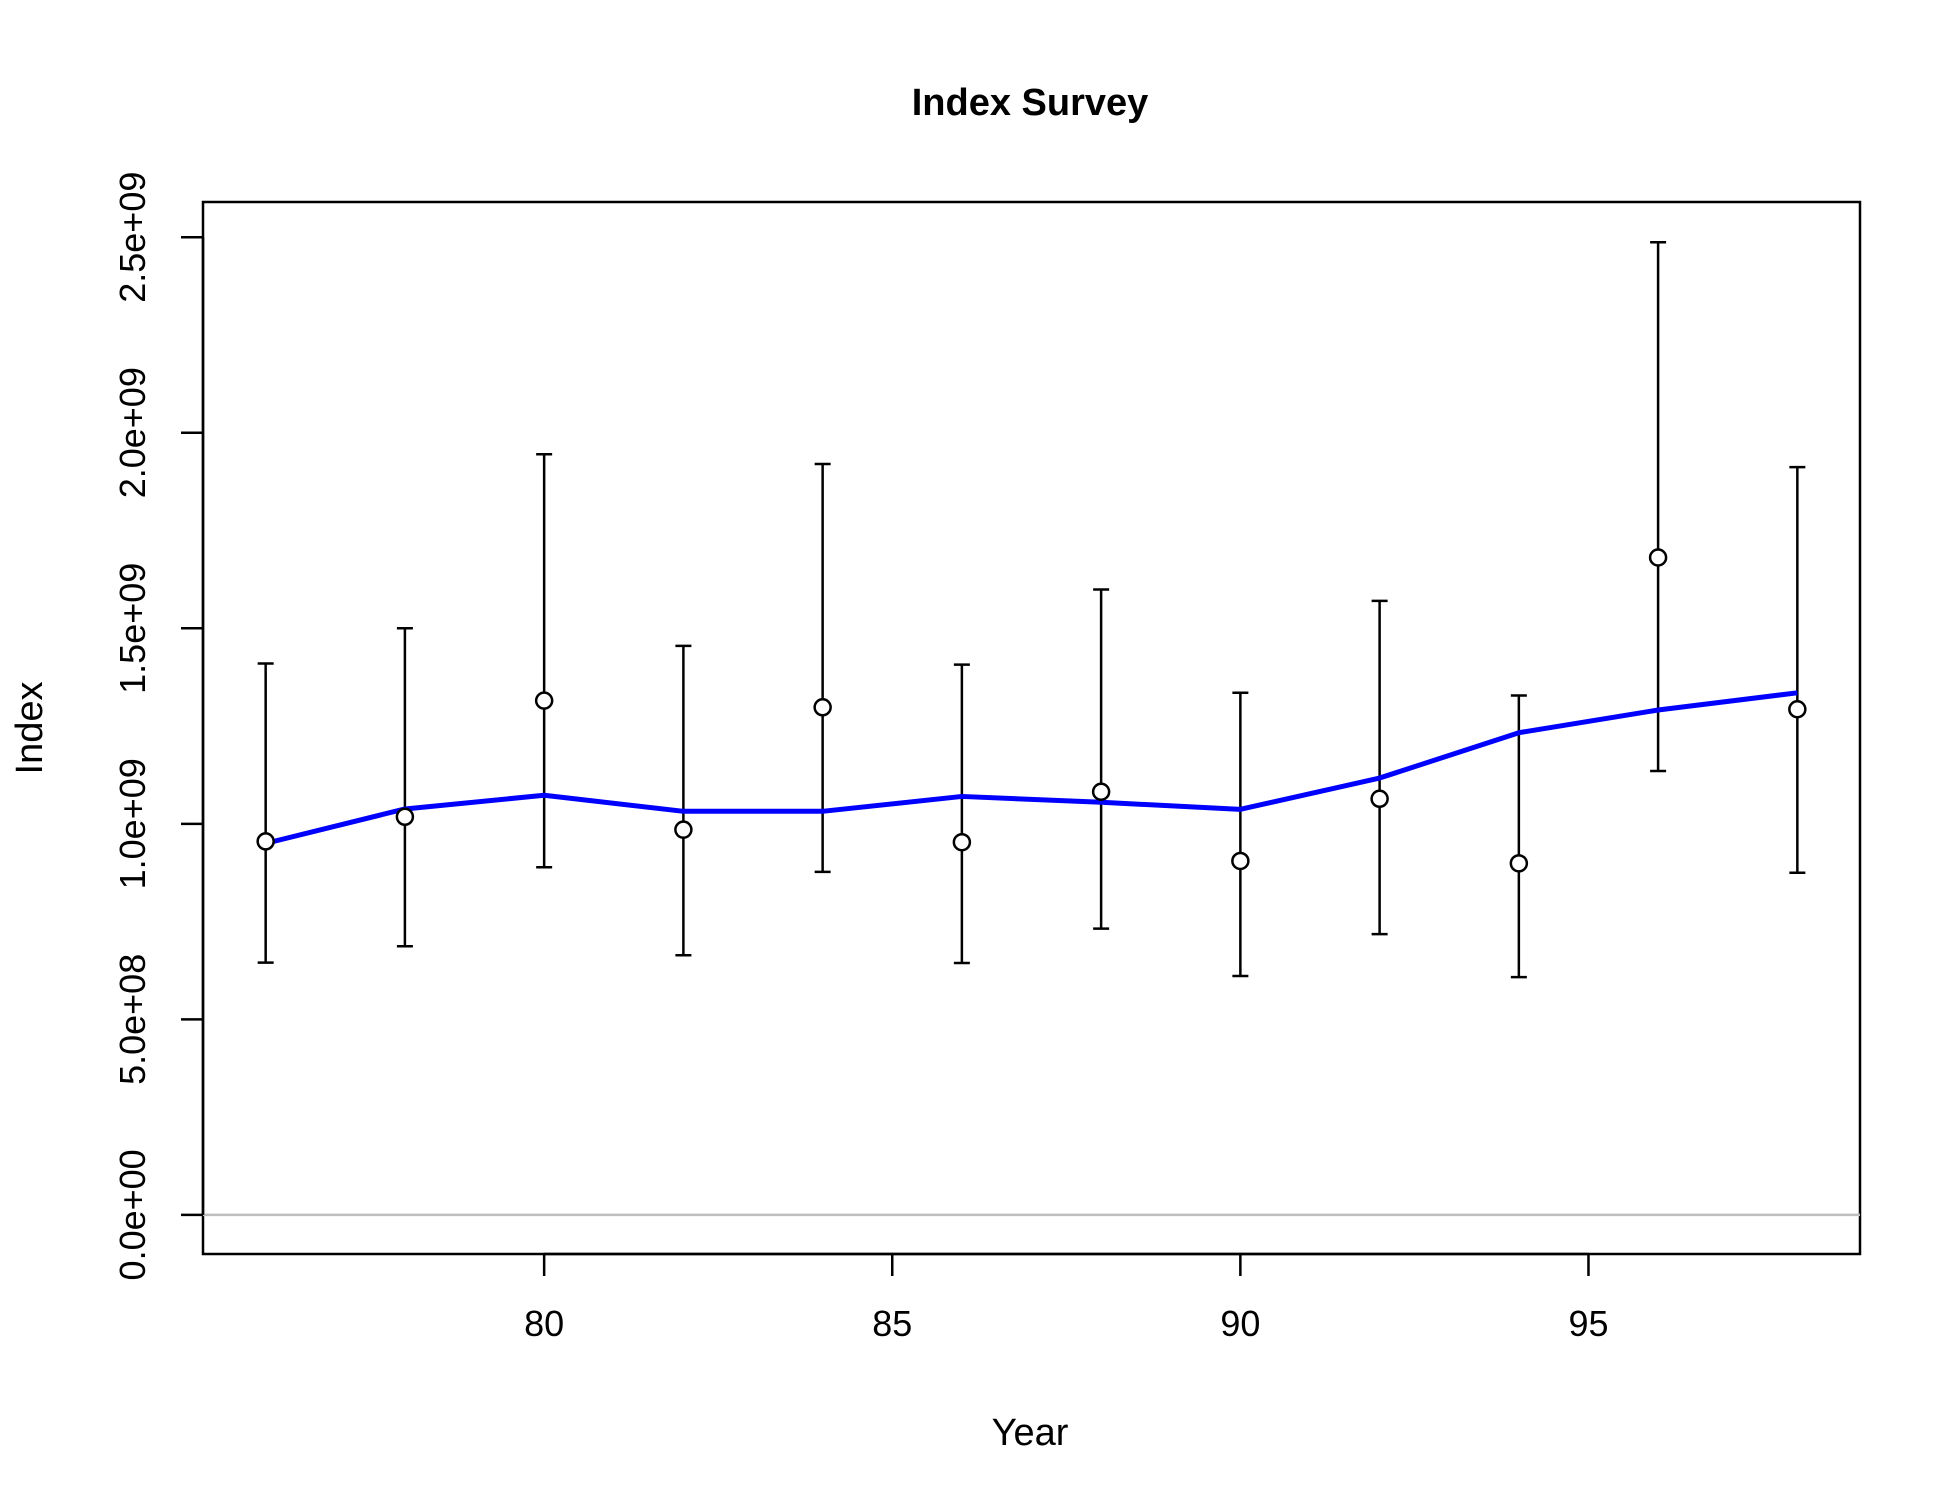  I want to click on y-tick-label: 2.0e+09, so click(132, 432).